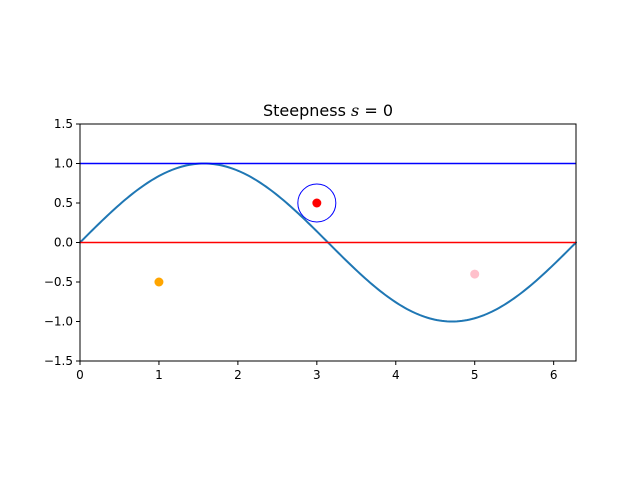 This screenshot has width=640, height=484. Describe the element at coordinates (58, 322) in the screenshot. I see `y-tick-label: −1.0` at that location.